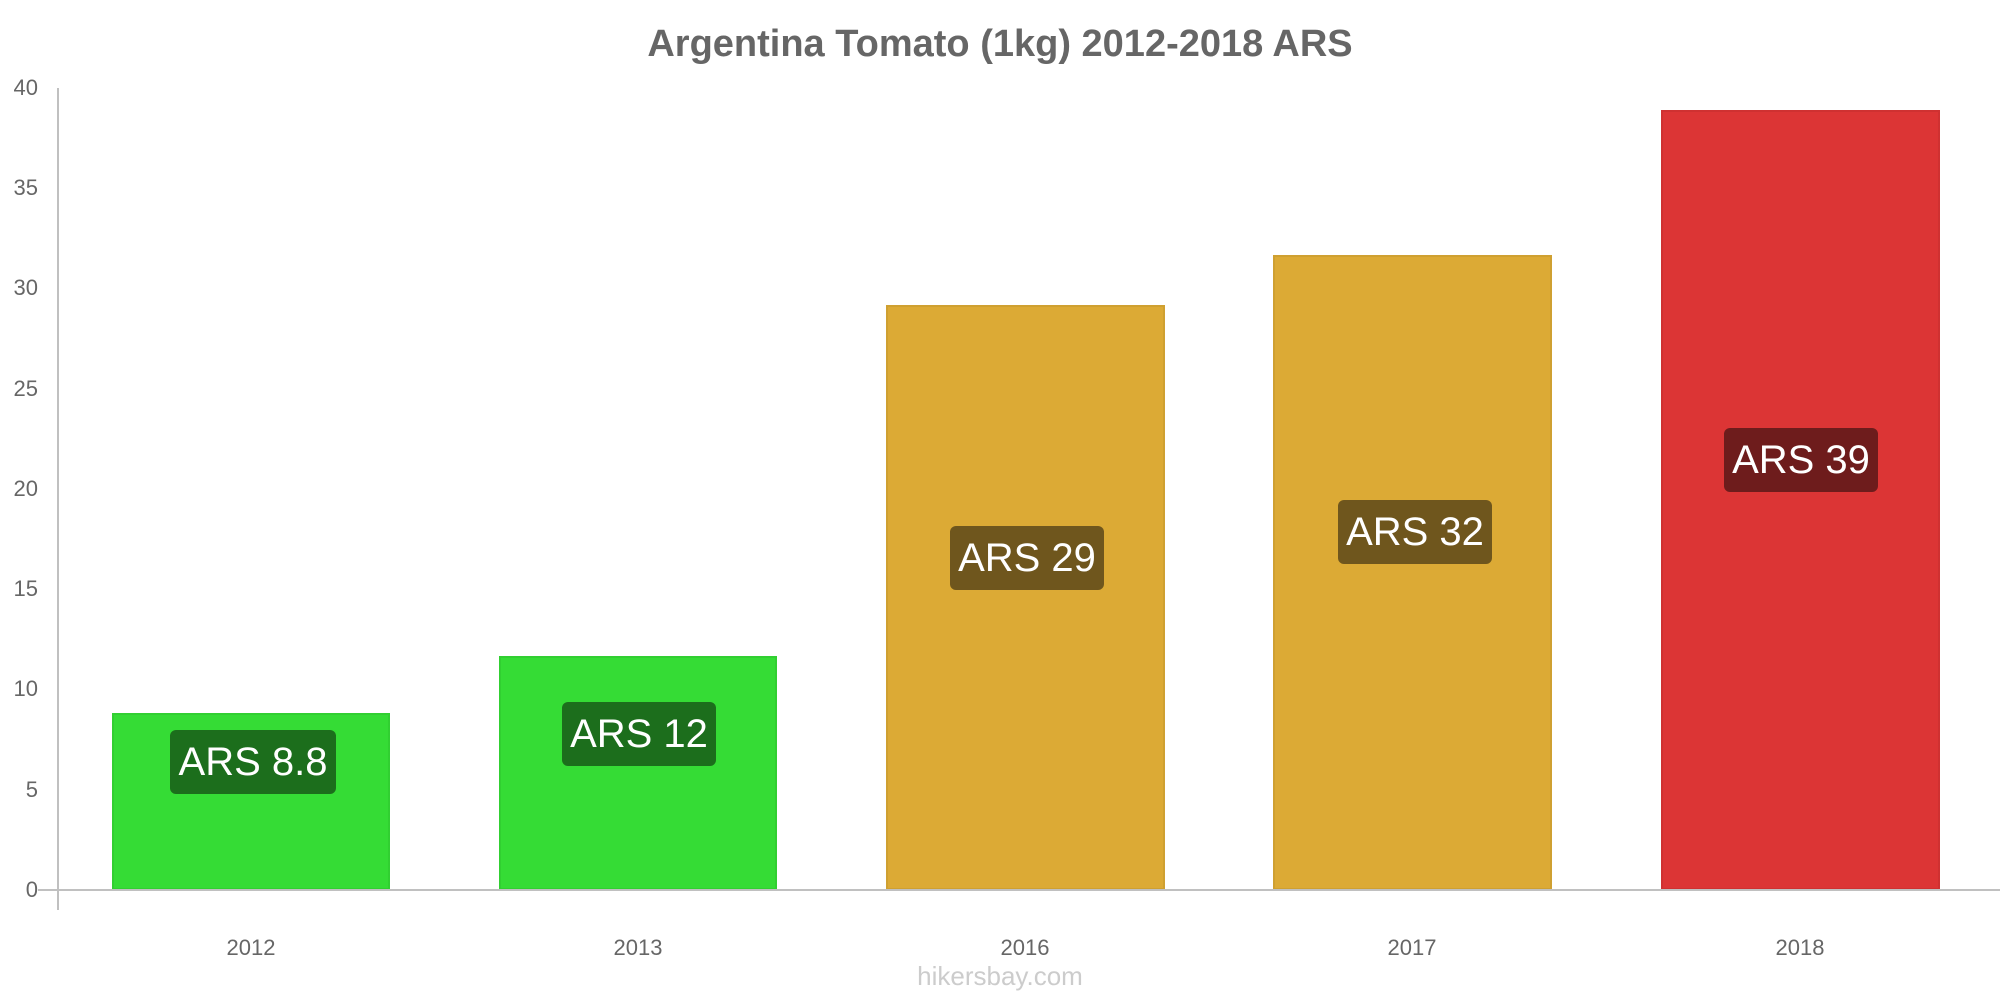 The image size is (2000, 1000). Describe the element at coordinates (251, 947) in the screenshot. I see `x-tick-label: 2012` at that location.